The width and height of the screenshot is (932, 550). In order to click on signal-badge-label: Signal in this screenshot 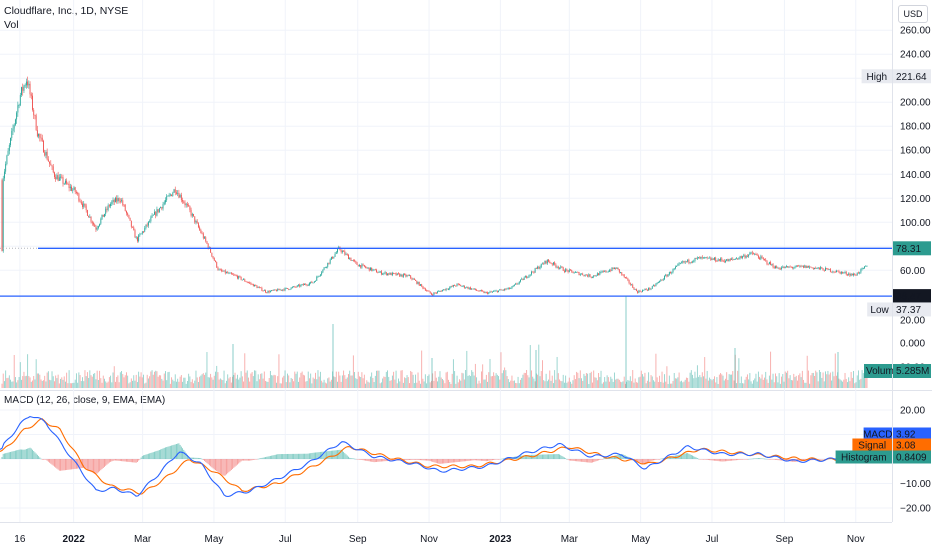, I will do `click(872, 446)`.